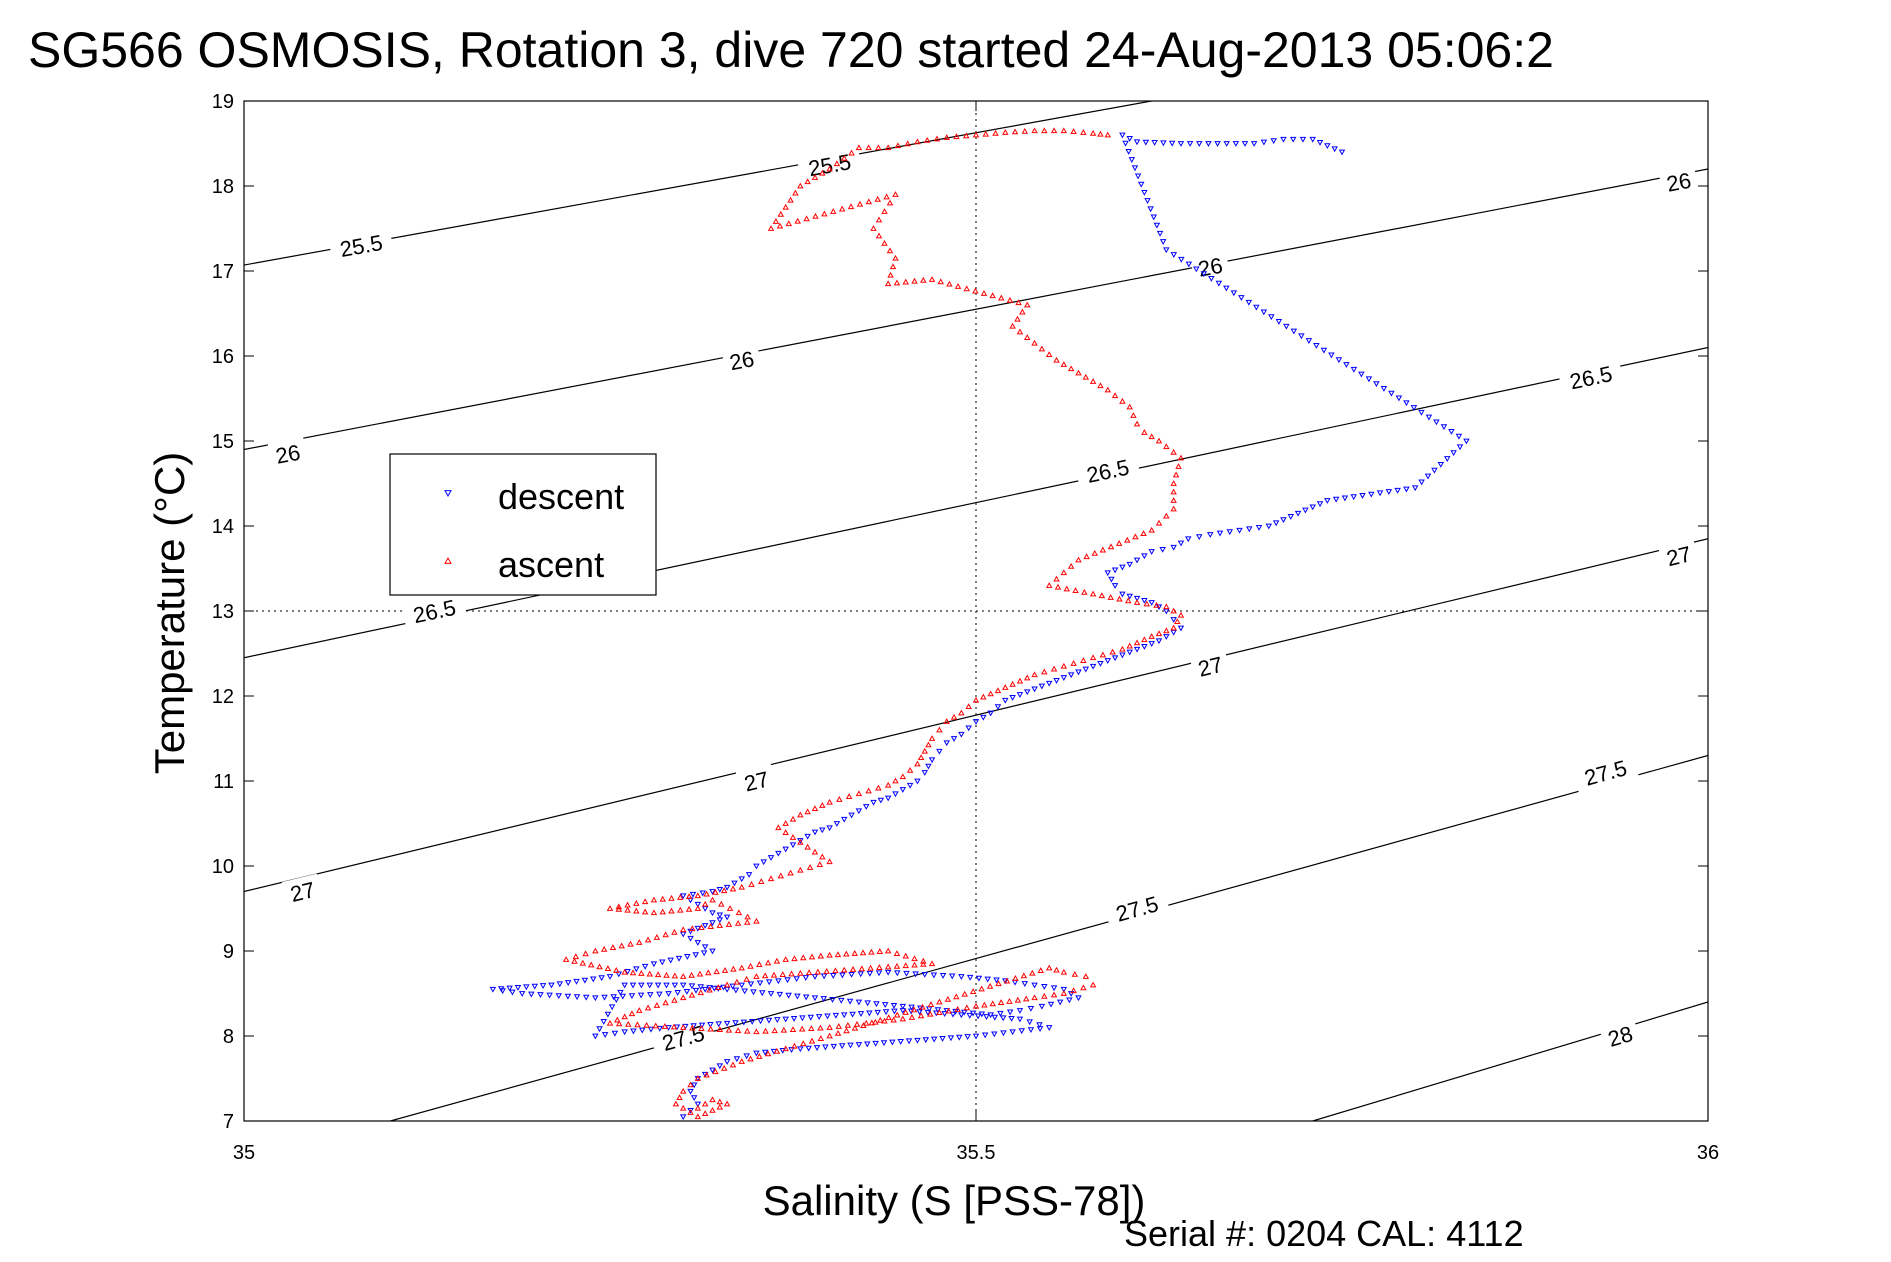 The height and width of the screenshot is (1262, 1891). I want to click on density-contour-label: 25.5, so click(361, 244).